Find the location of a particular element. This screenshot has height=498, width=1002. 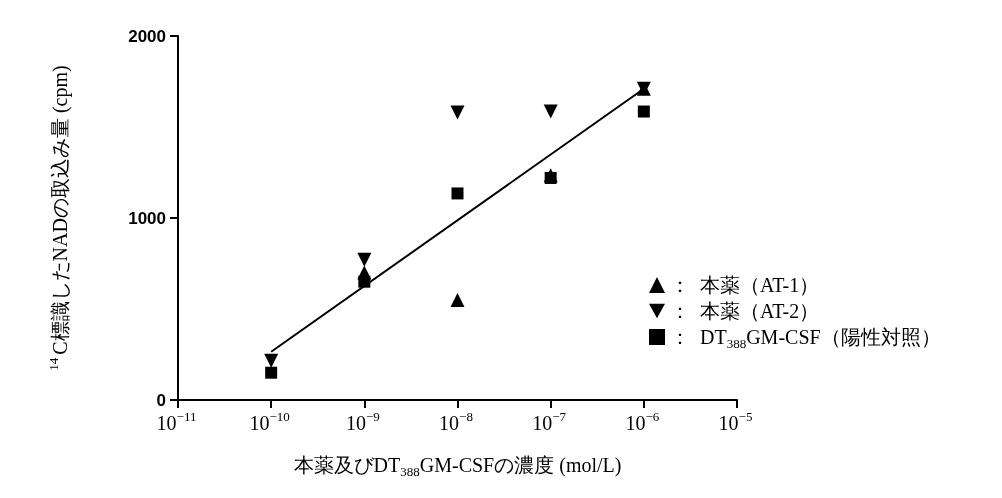

legend-label: ： 本薬（AT-1） is located at coordinates (745, 285).